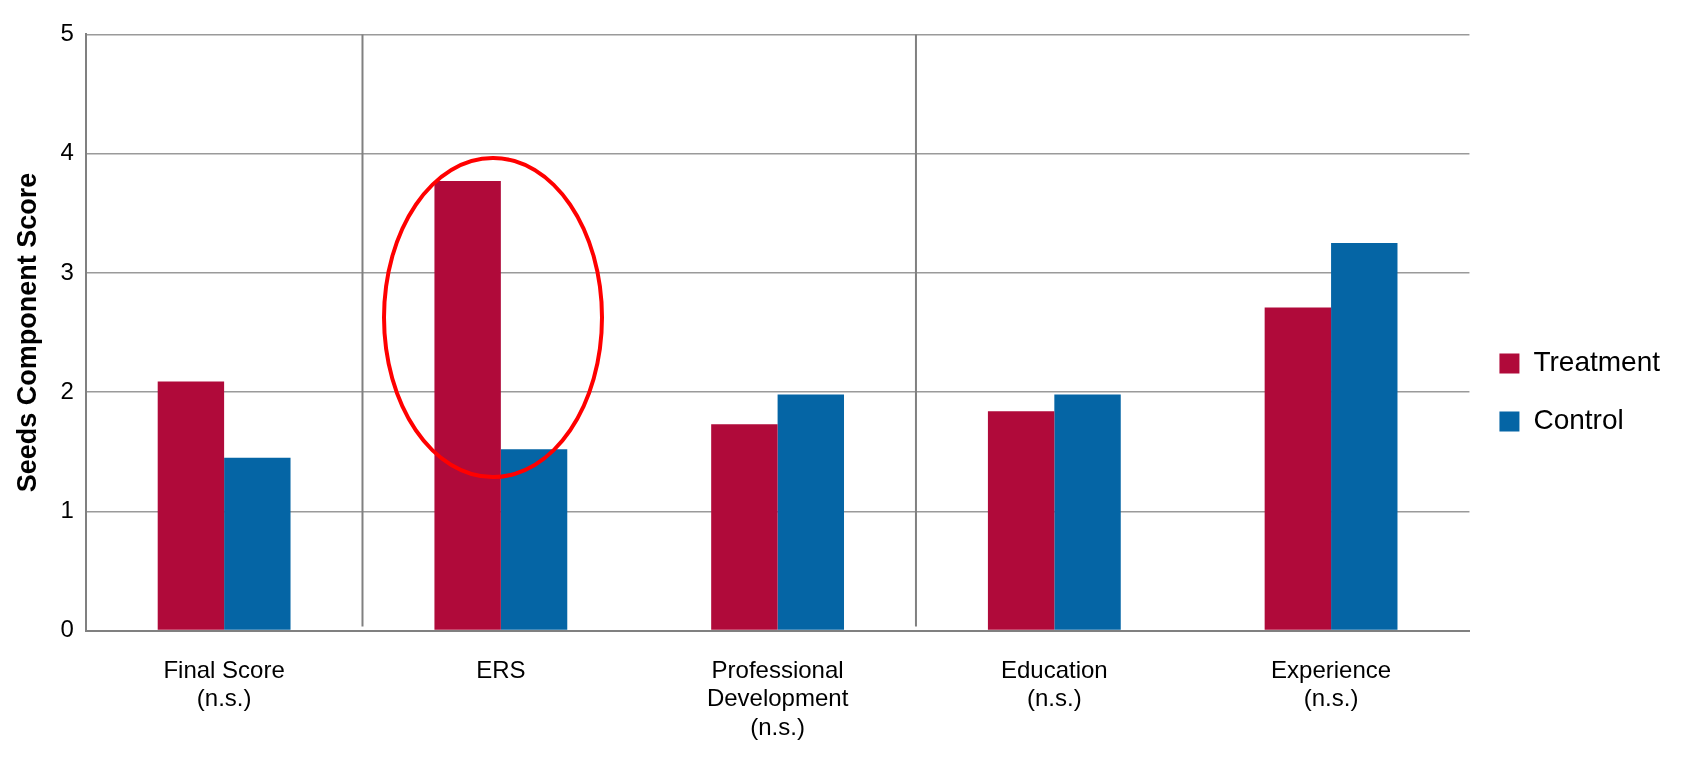 The image size is (1682, 777). What do you see at coordinates (67, 629) in the screenshot?
I see `y-tick-label: 0` at bounding box center [67, 629].